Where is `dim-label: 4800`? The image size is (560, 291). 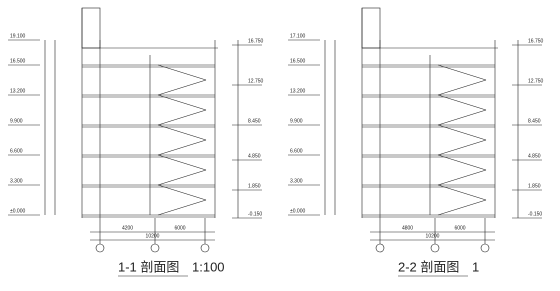 dim-label: 4800 is located at coordinates (407, 228).